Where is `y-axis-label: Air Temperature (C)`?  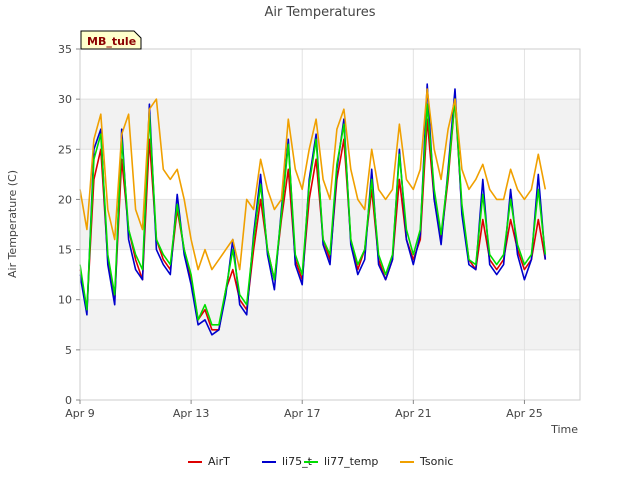
y-axis-label: Air Temperature (C) is located at coordinates (12, 224).